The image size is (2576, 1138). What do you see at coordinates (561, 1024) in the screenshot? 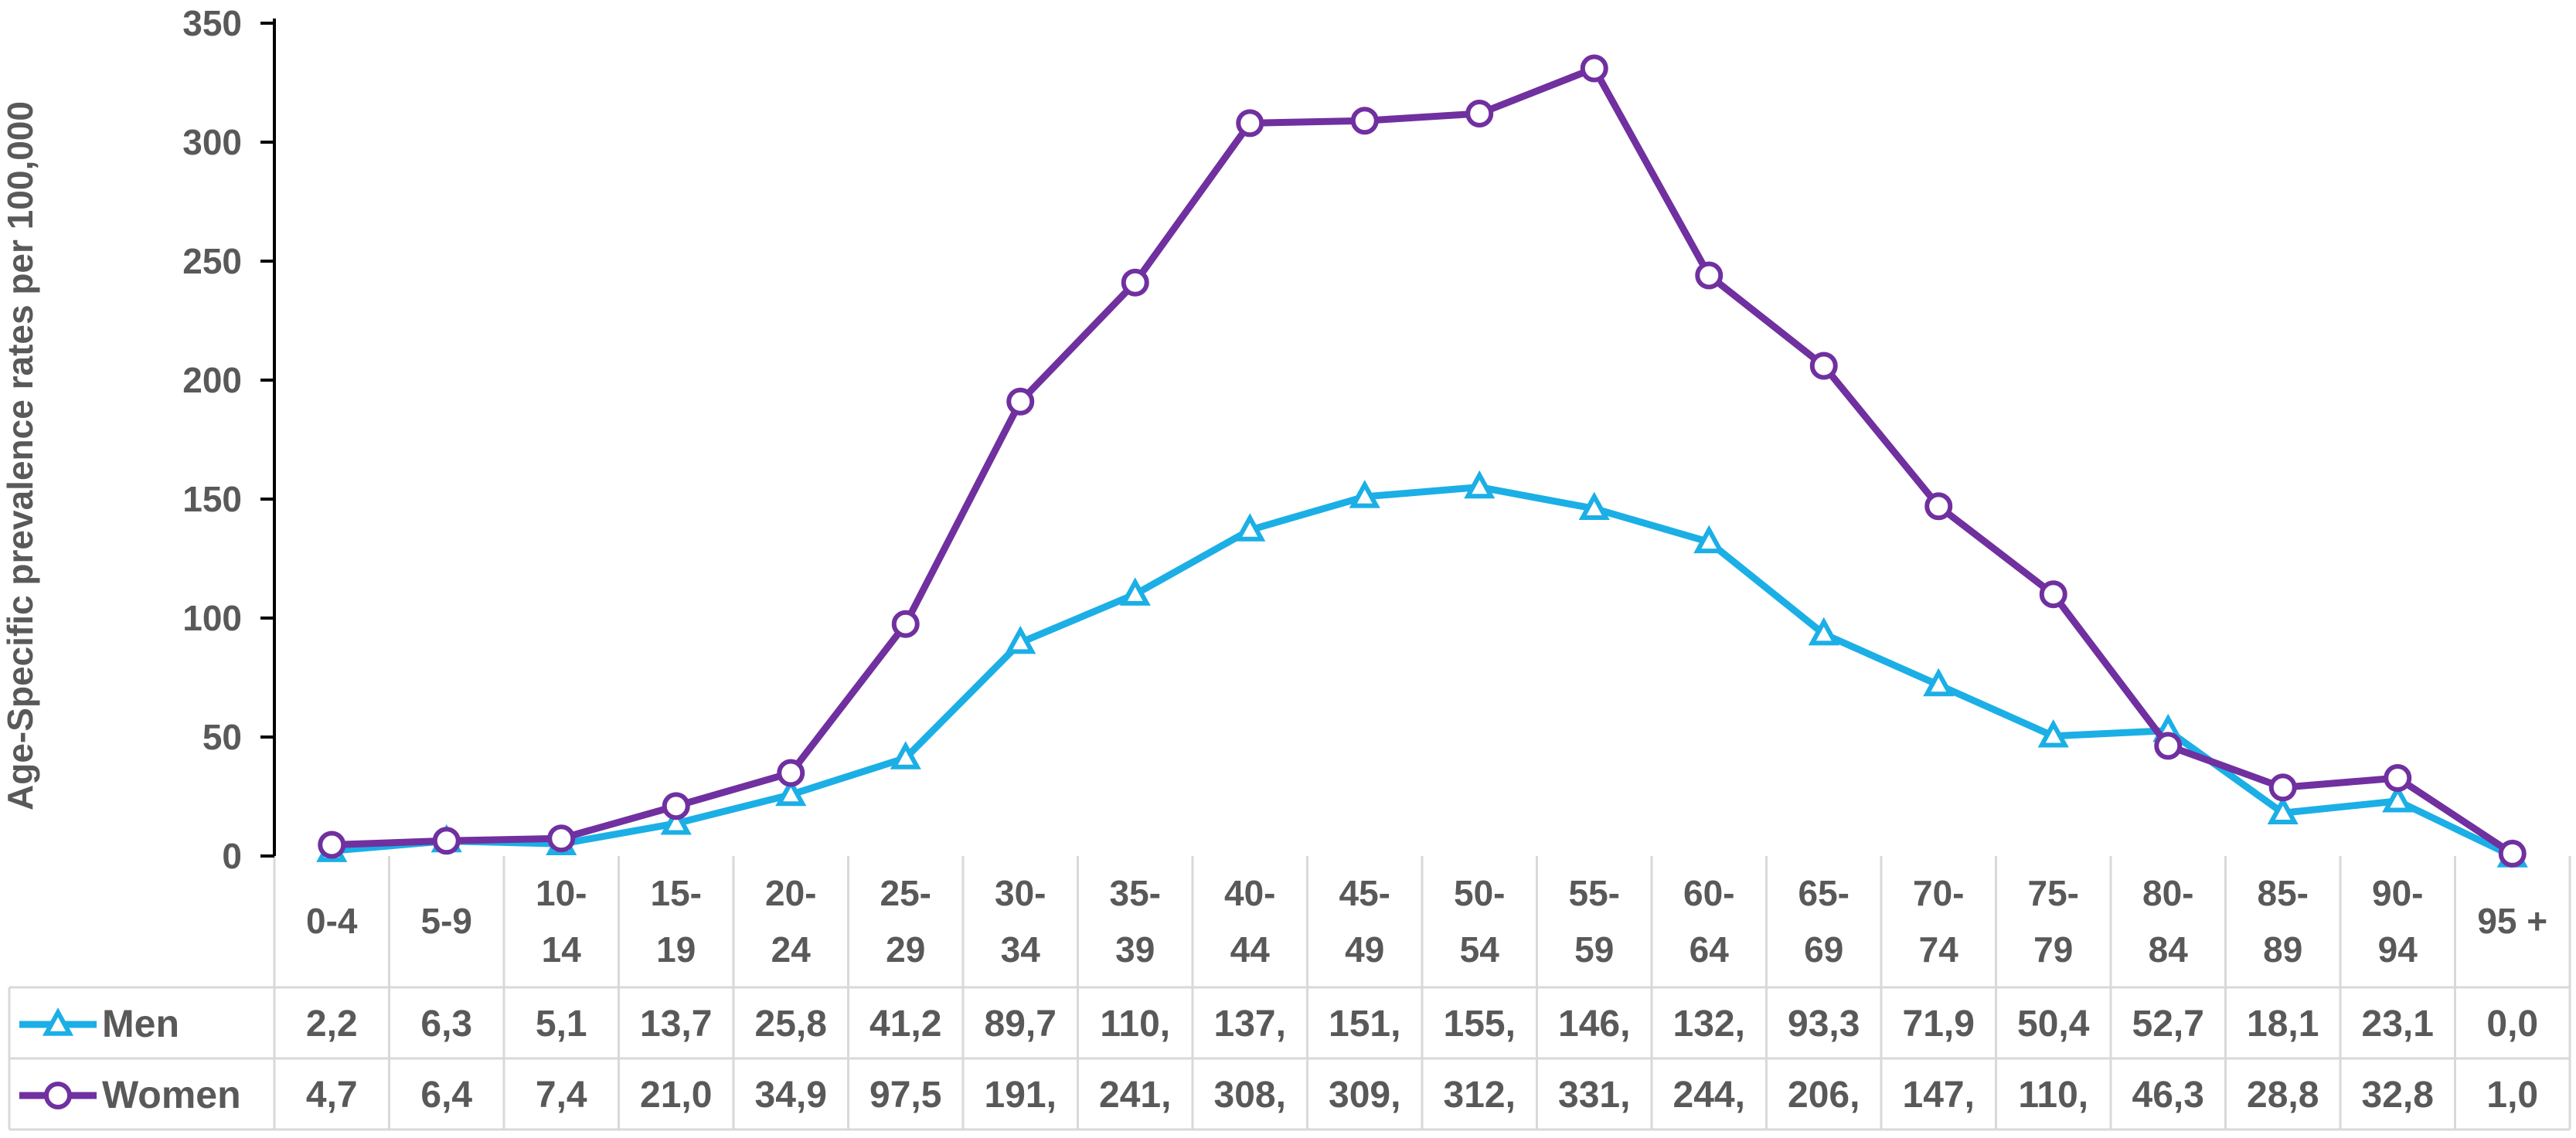
I see `table-cell-value: 5,1` at bounding box center [561, 1024].